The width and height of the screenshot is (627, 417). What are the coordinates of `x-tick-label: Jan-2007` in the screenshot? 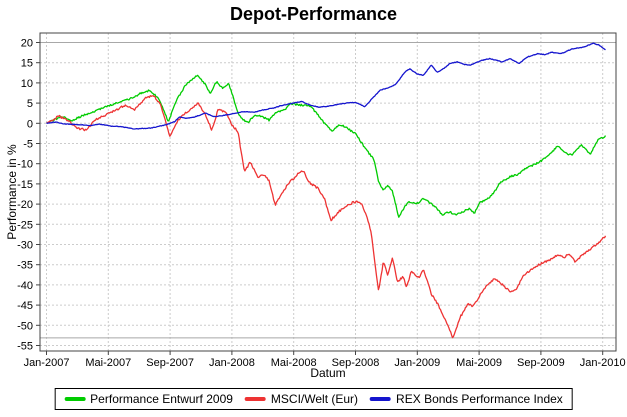 It's located at (47, 363).